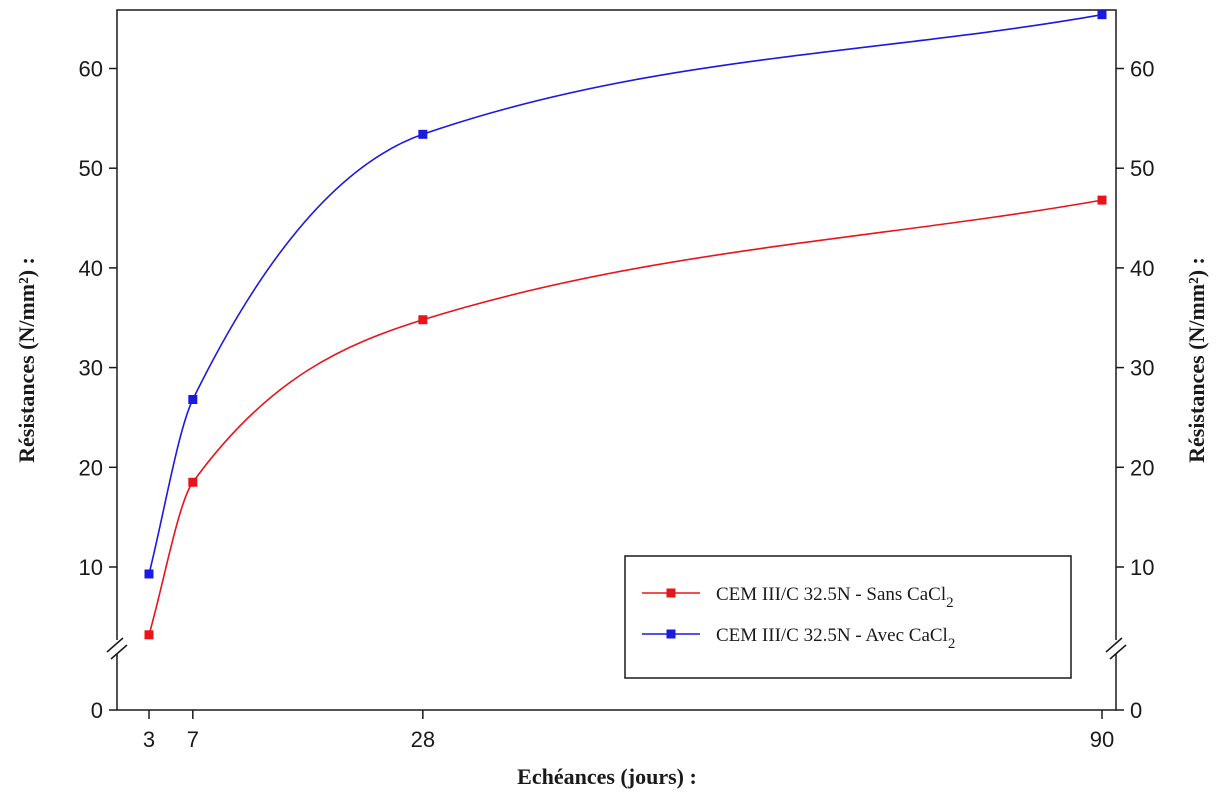  What do you see at coordinates (423, 739) in the screenshot?
I see `x-tick-label: 28` at bounding box center [423, 739].